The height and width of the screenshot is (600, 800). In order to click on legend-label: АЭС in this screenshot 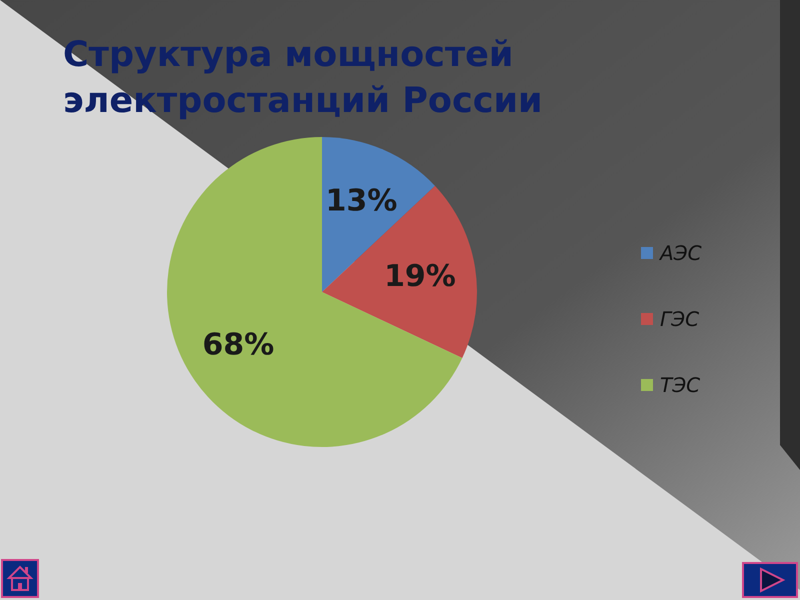, I will do `click(680, 253)`.